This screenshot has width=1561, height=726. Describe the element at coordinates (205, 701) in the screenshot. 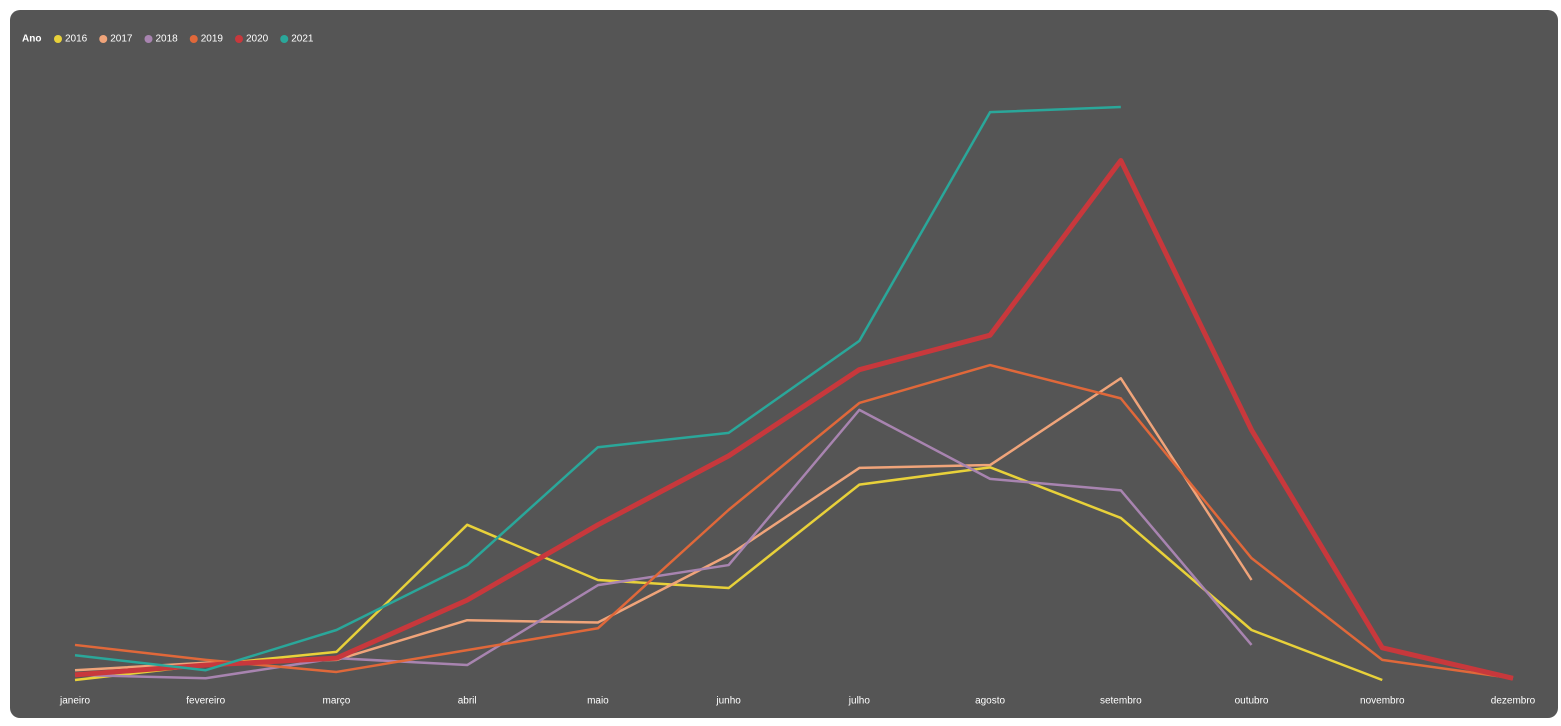

I see `x-tick-label: fevereiro` at that location.